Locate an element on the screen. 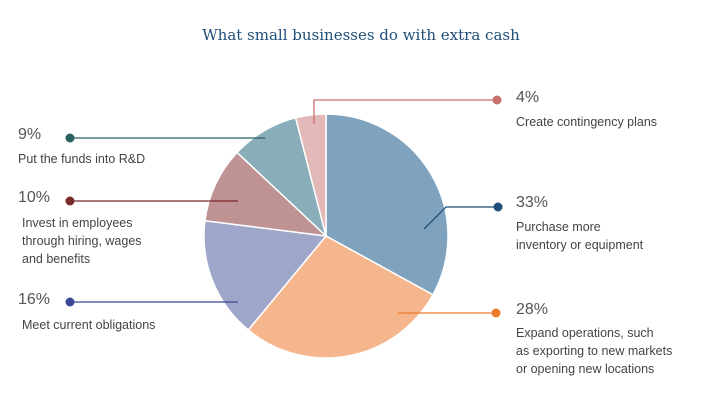 This screenshot has width=722, height=417. pie-slice-purchase is located at coordinates (387, 204).